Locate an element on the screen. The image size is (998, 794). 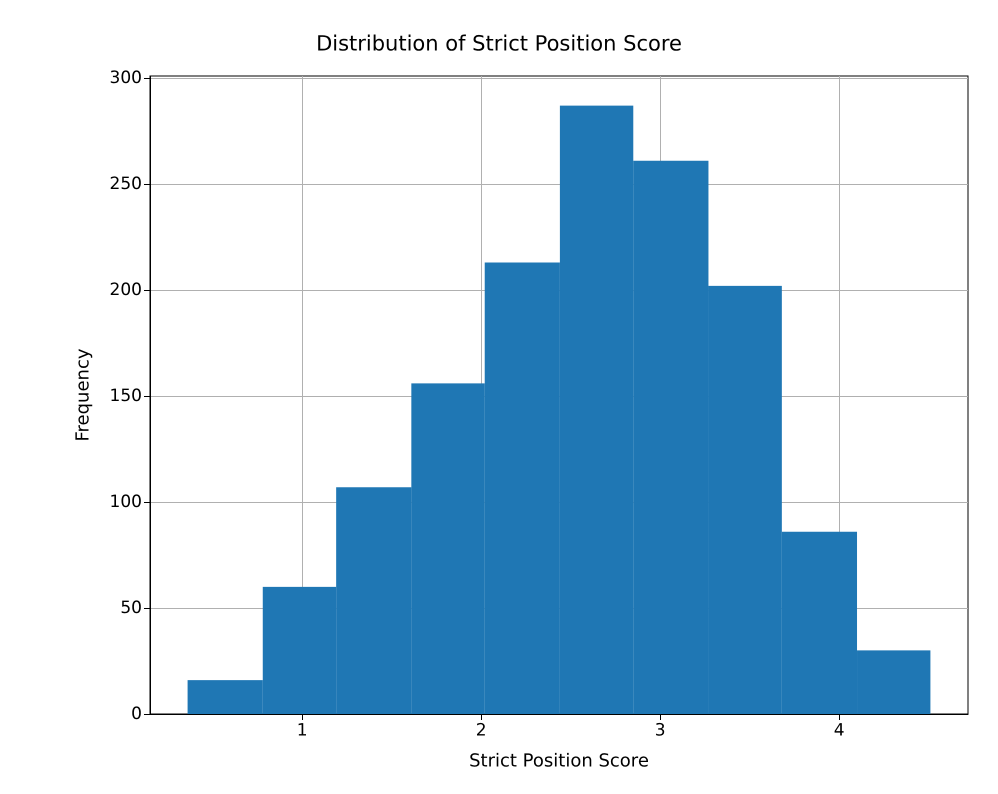
x-tick-label: 1 is located at coordinates (302, 730).